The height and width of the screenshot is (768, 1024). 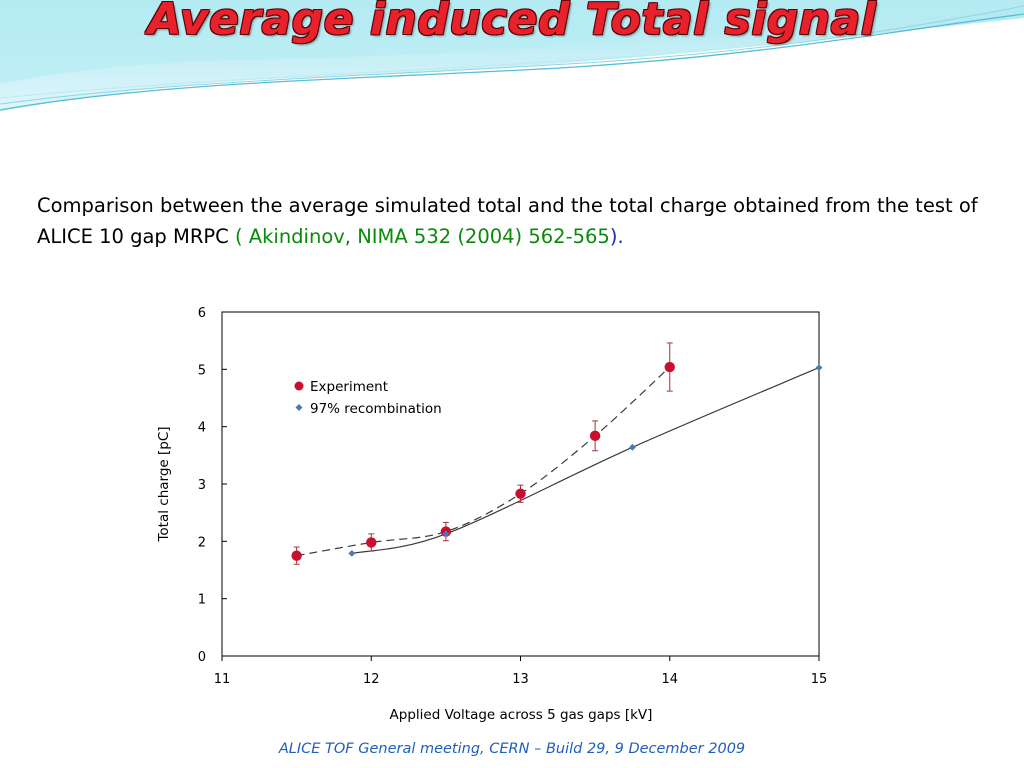 What do you see at coordinates (202, 313) in the screenshot?
I see `y-tick-label: 6` at bounding box center [202, 313].